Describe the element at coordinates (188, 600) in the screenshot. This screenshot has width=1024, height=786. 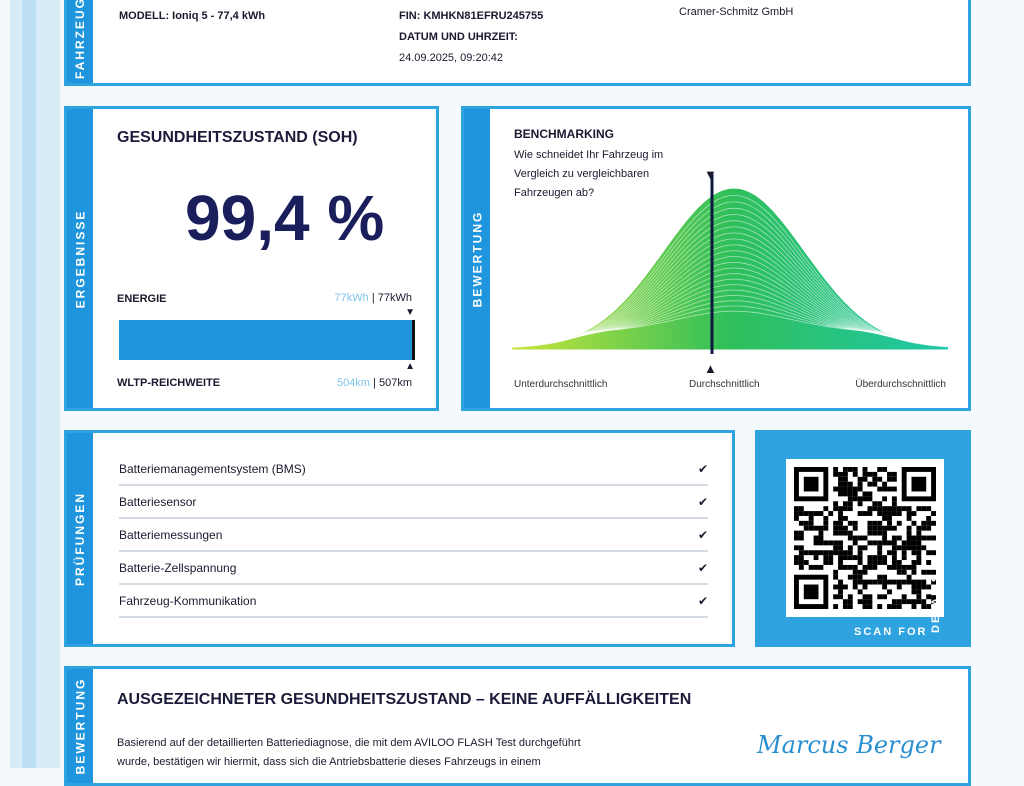
I see `check-label: Fahrzeug-Kommunikation` at that location.